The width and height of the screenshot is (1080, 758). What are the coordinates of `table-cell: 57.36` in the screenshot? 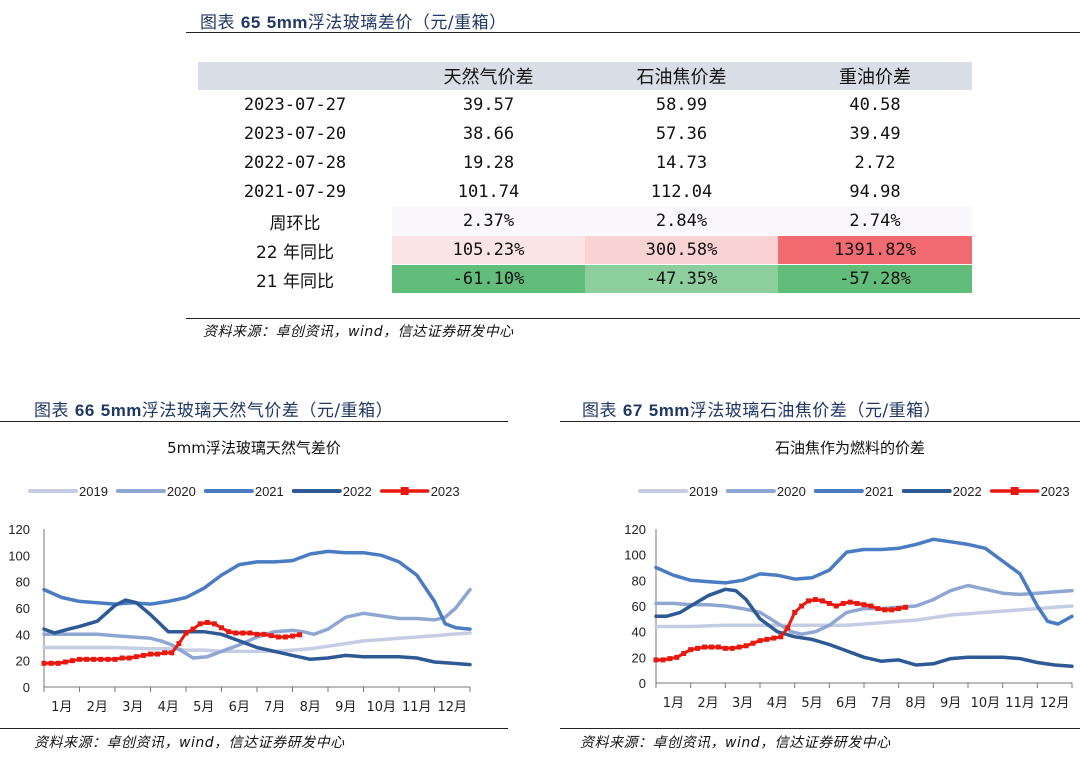 It's located at (681, 134).